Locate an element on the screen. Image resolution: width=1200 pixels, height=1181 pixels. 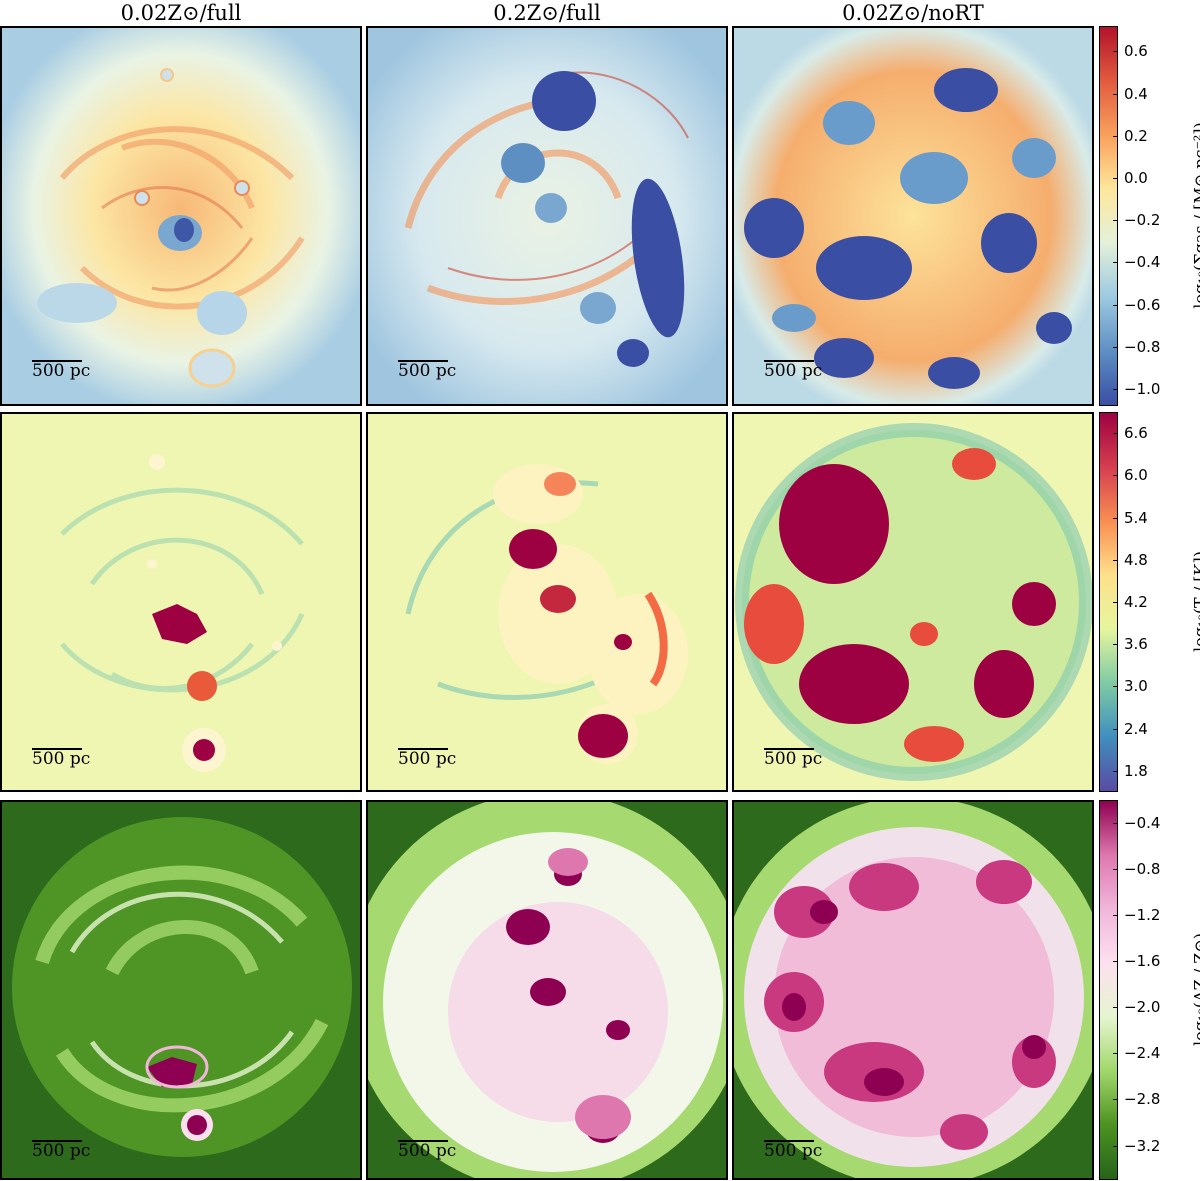
colorbar-tick-label: −2.8 is located at coordinates (1142, 1099).